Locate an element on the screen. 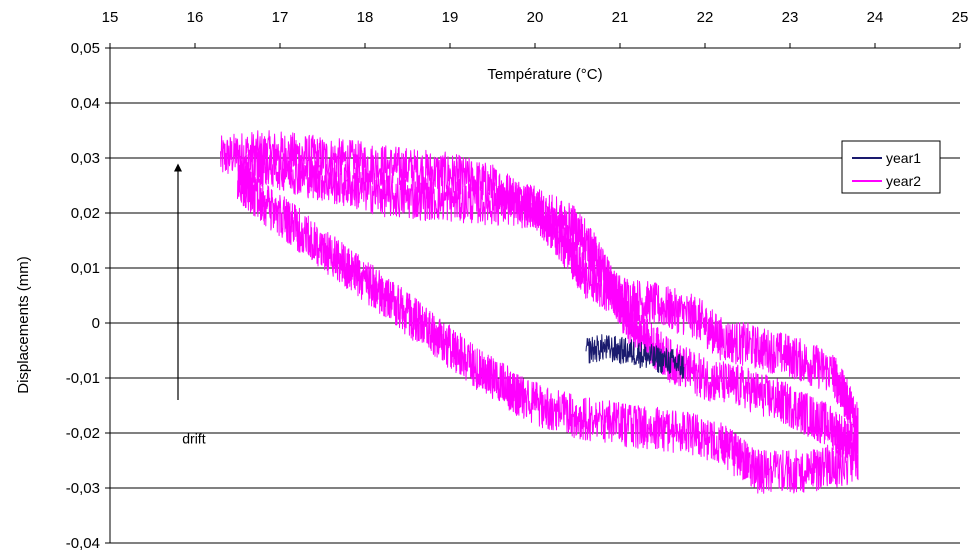  drift-label: drift is located at coordinates (193, 439).